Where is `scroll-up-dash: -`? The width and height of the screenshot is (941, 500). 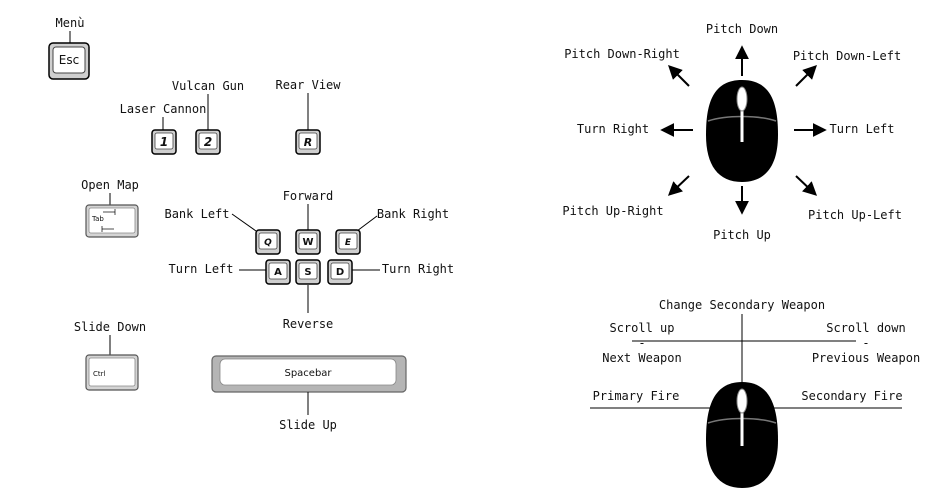 scroll-up-dash: - is located at coordinates (641, 343).